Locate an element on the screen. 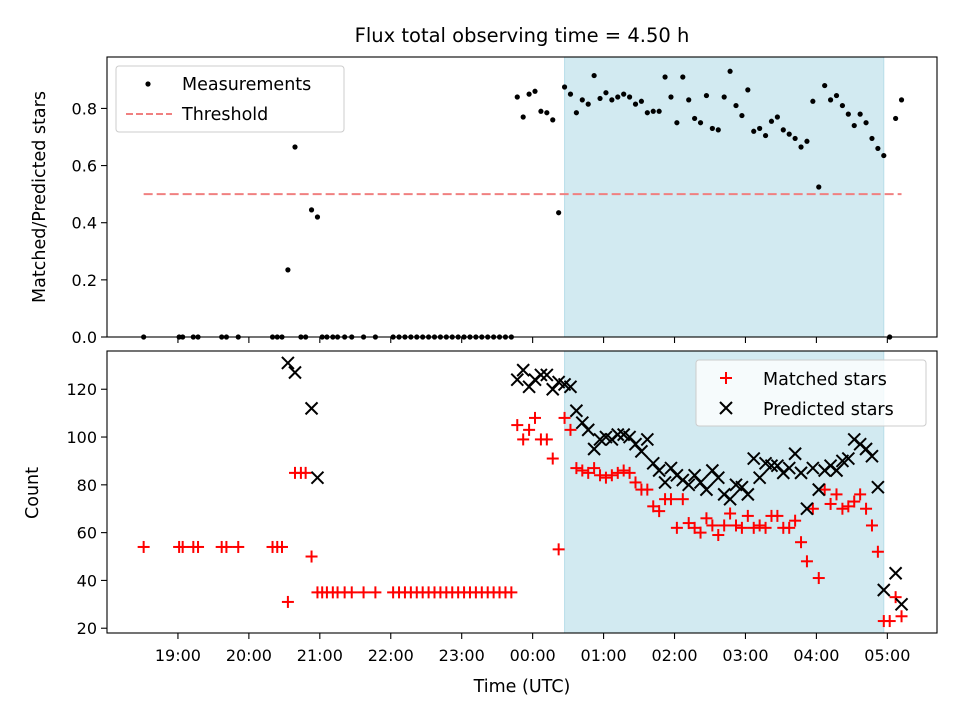 The height and width of the screenshot is (720, 960). y-tick-label: 40 is located at coordinates (87, 580).